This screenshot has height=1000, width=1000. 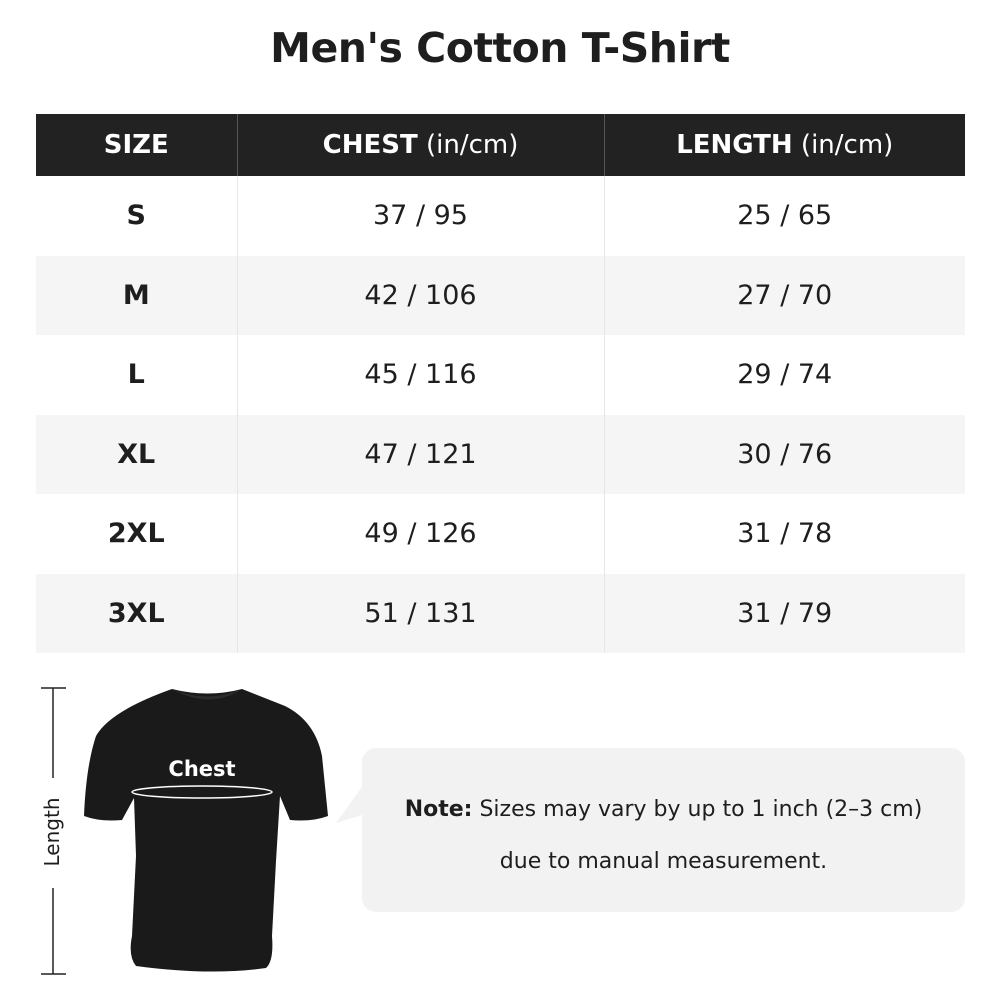 I want to click on size-cell: S, so click(x=137, y=216).